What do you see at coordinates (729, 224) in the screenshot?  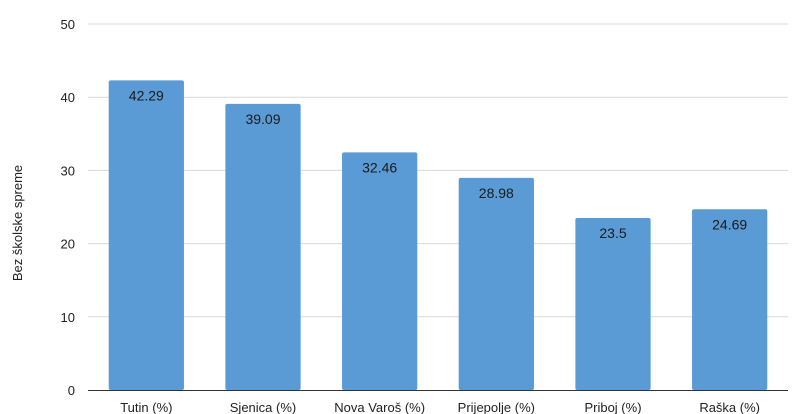 I see `data-label: 24.69` at bounding box center [729, 224].